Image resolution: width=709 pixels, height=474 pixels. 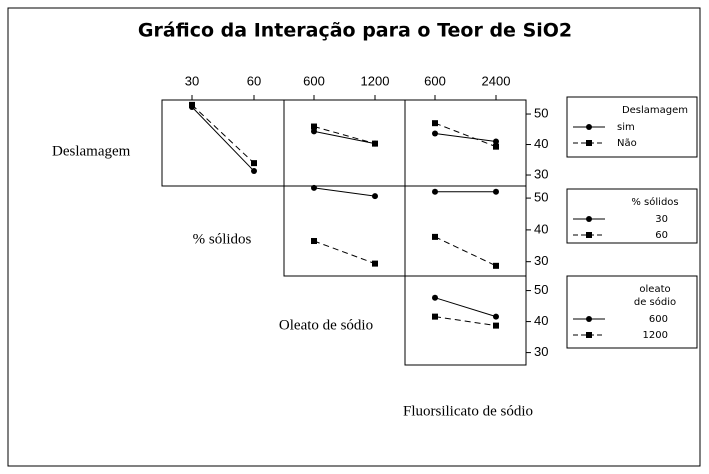 What do you see at coordinates (192, 80) in the screenshot?
I see `x-tick-label: 30` at bounding box center [192, 80].